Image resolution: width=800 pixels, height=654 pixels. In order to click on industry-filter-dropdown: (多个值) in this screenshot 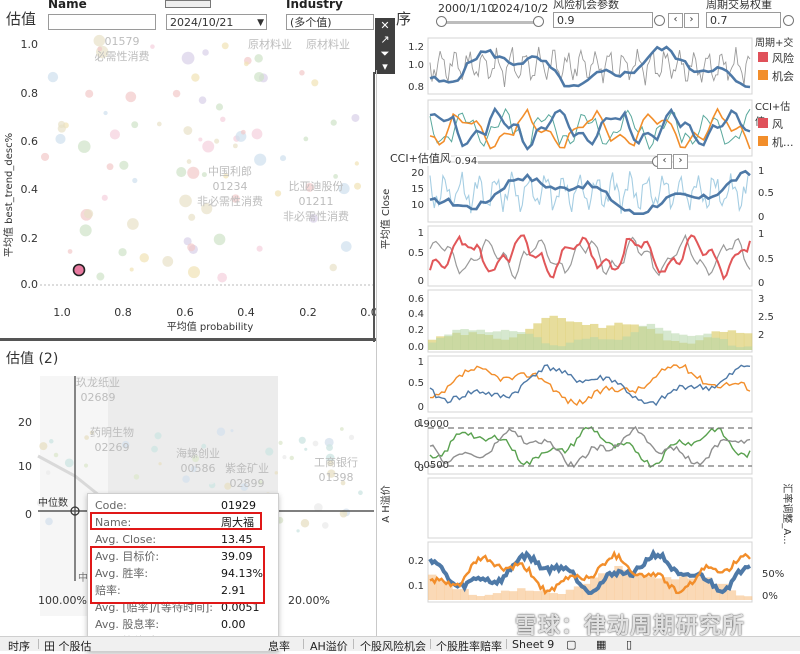, I will do `click(330, 22)`.